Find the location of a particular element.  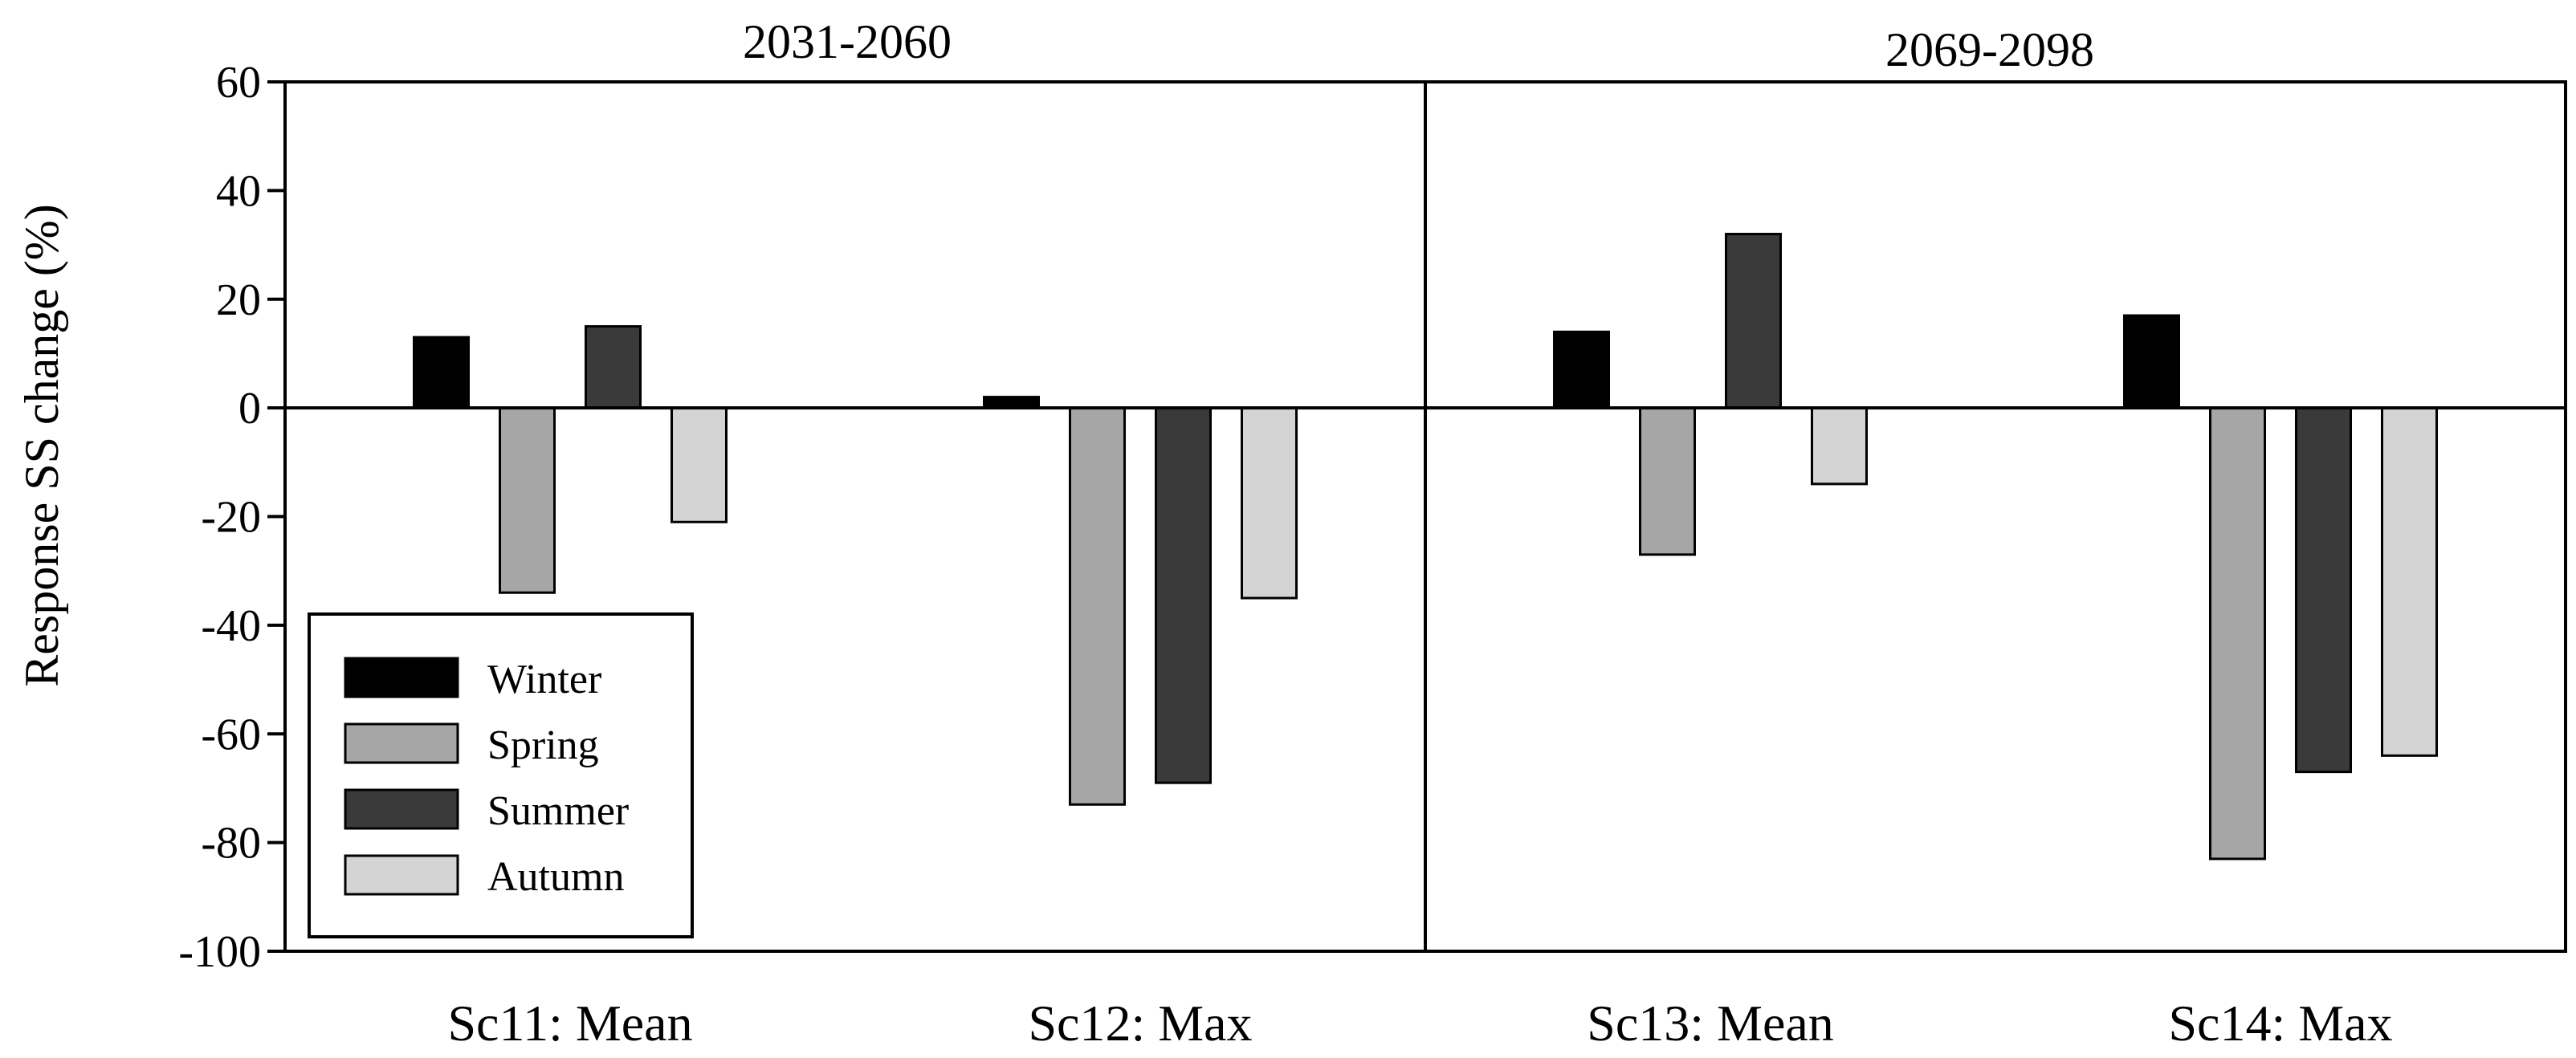

y-tick-label: 40 is located at coordinates (238, 191).